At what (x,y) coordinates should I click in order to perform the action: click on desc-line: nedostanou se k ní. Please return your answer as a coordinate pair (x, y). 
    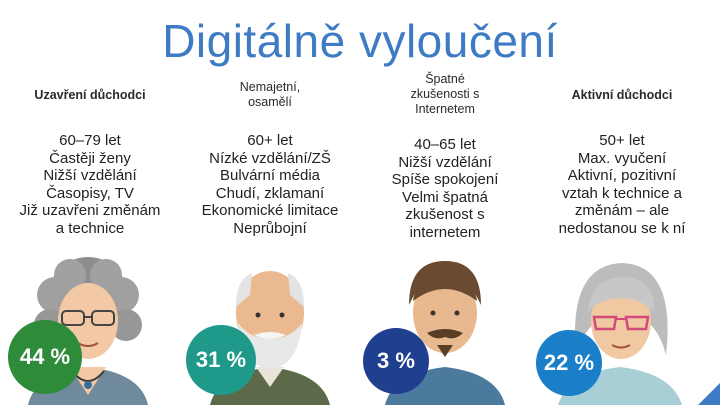
    Looking at the image, I should click on (622, 228).